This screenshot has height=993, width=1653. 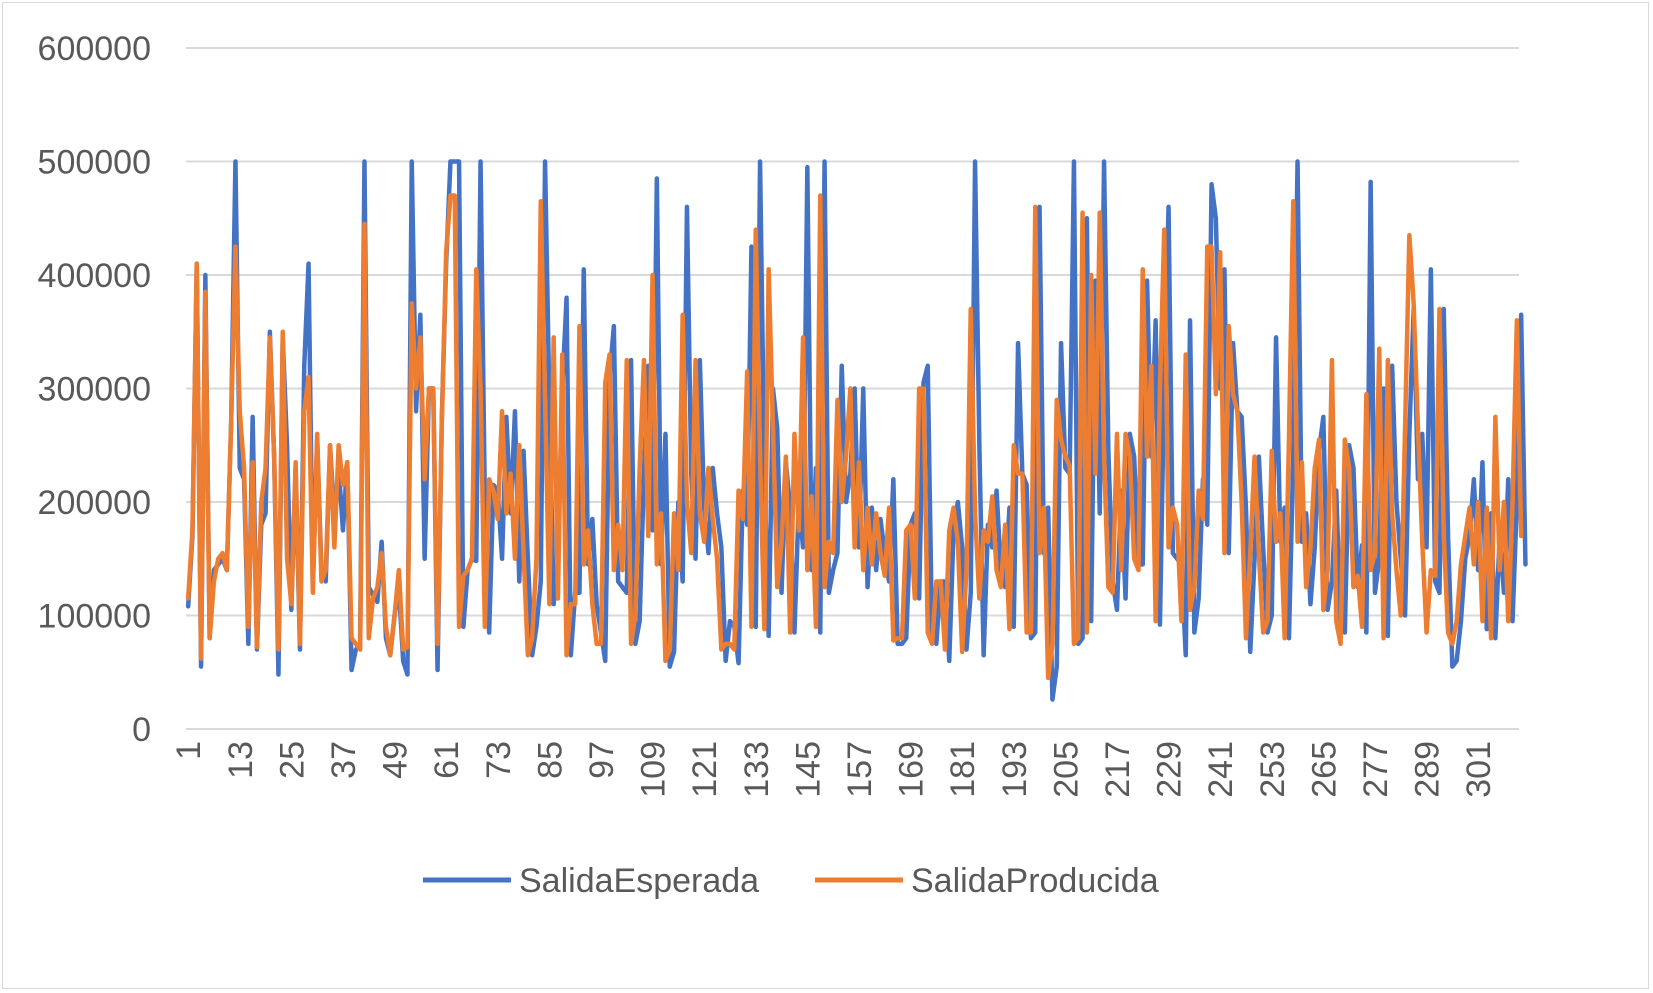 What do you see at coordinates (94, 503) in the screenshot?
I see `y-tick-label: 200000` at bounding box center [94, 503].